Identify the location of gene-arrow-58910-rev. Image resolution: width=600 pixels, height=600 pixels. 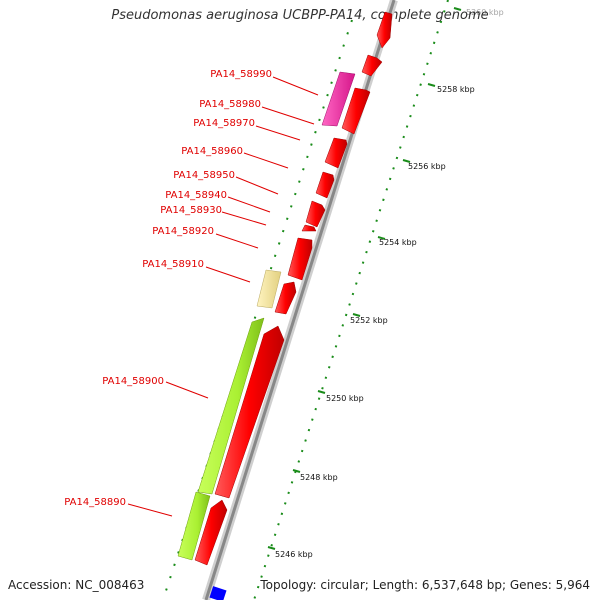
(269, 289).